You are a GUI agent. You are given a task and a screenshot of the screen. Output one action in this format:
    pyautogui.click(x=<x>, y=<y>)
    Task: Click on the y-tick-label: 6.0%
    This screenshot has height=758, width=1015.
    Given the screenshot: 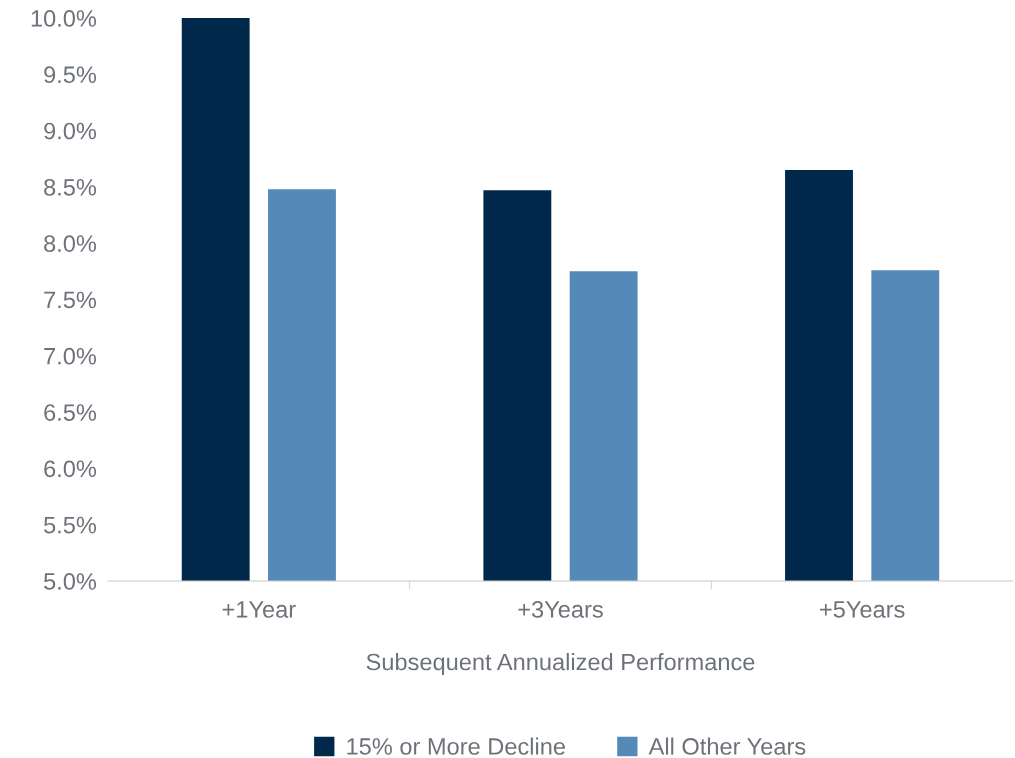 What is the action you would take?
    pyautogui.click(x=70, y=469)
    